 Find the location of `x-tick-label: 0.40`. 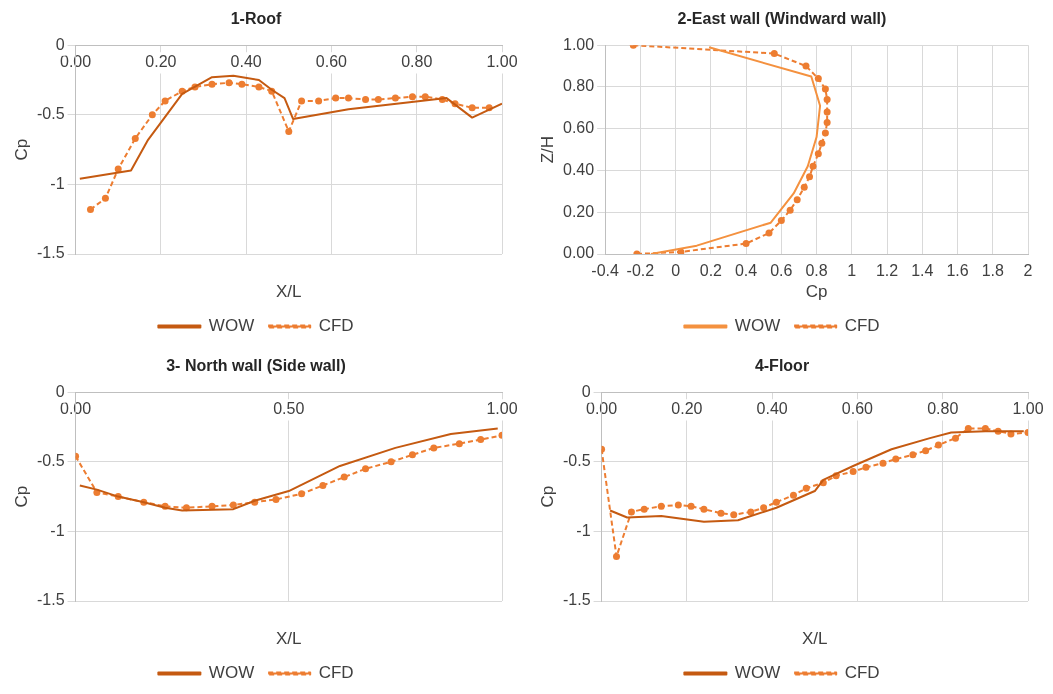

x-tick-label: 0.40 is located at coordinates (772, 409).